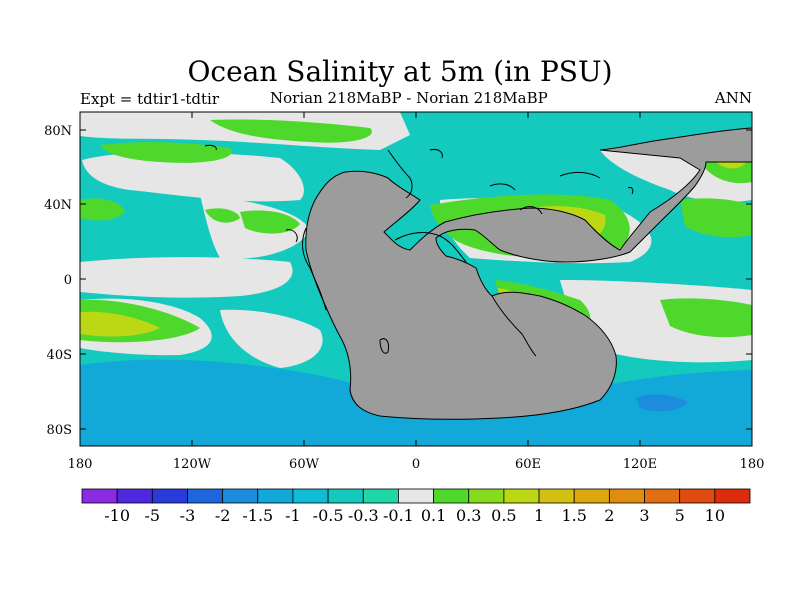 The width and height of the screenshot is (800, 600). Describe the element at coordinates (188, 515) in the screenshot. I see `colorbar-label: -3` at that location.